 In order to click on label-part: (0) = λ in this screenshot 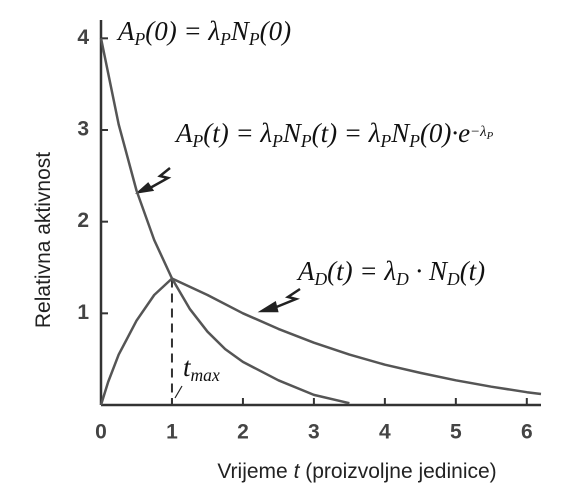, I will do `click(182, 31)`.